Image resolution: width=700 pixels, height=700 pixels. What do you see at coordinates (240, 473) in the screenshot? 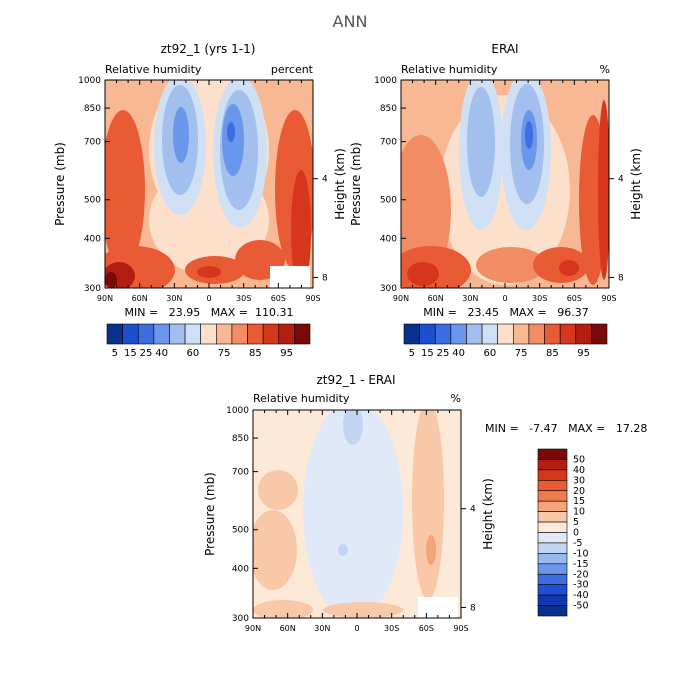
I see `y-tick-label: 700` at bounding box center [240, 473].